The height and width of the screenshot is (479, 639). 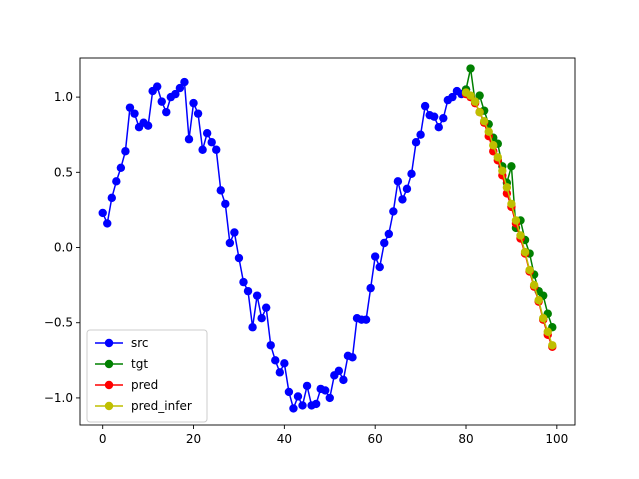 I want to click on legend: src tgt pred pred_infer, so click(x=147, y=376).